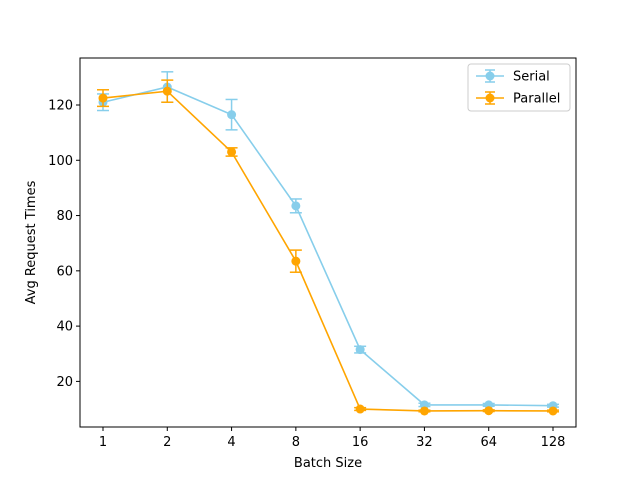 The height and width of the screenshot is (480, 640). What do you see at coordinates (103, 442) in the screenshot?
I see `x-tick-label: 1` at bounding box center [103, 442].